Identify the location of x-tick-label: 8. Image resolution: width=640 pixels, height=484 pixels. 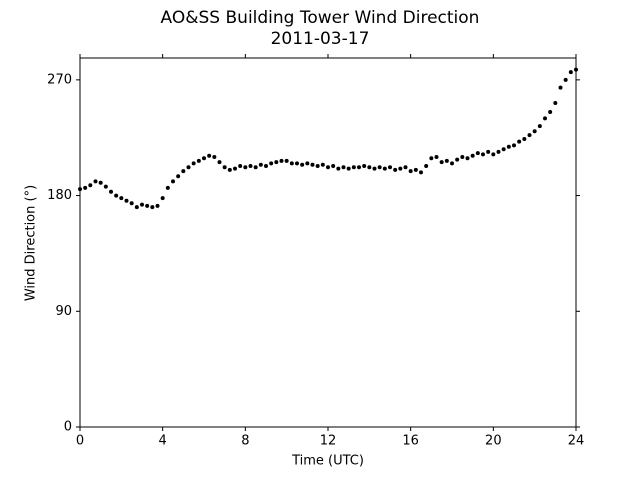
(245, 441).